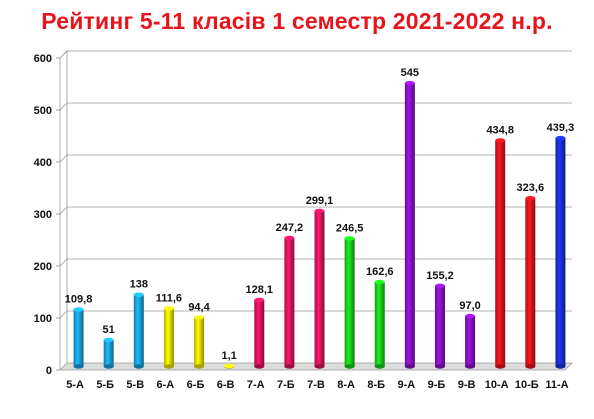  I want to click on x-tick-label: 7-В, so click(316, 385).